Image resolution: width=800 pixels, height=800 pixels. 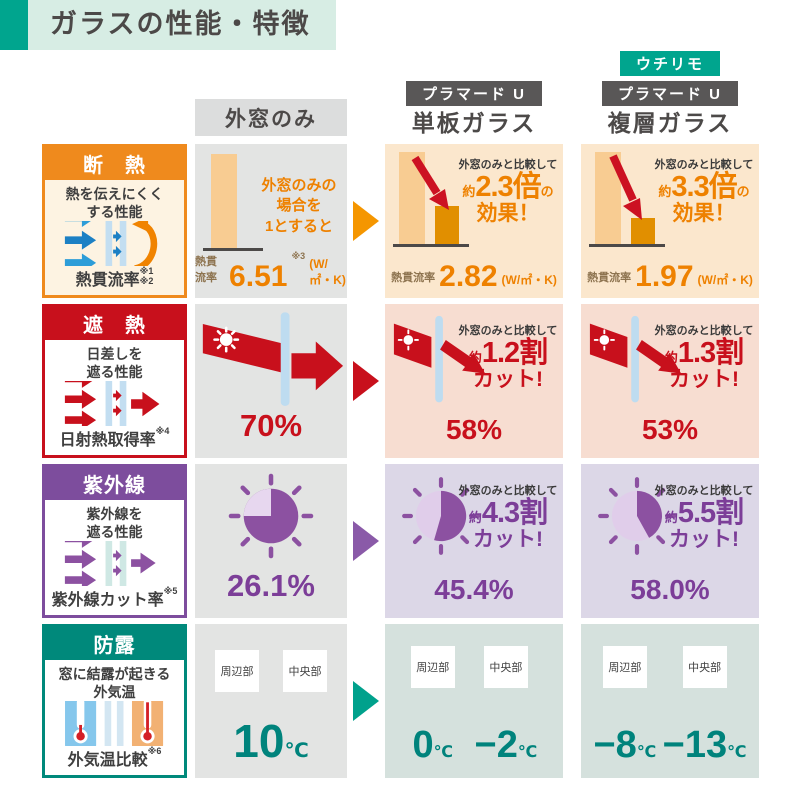 I want to click on shading-double-cut: 1.3割, so click(x=710, y=353).